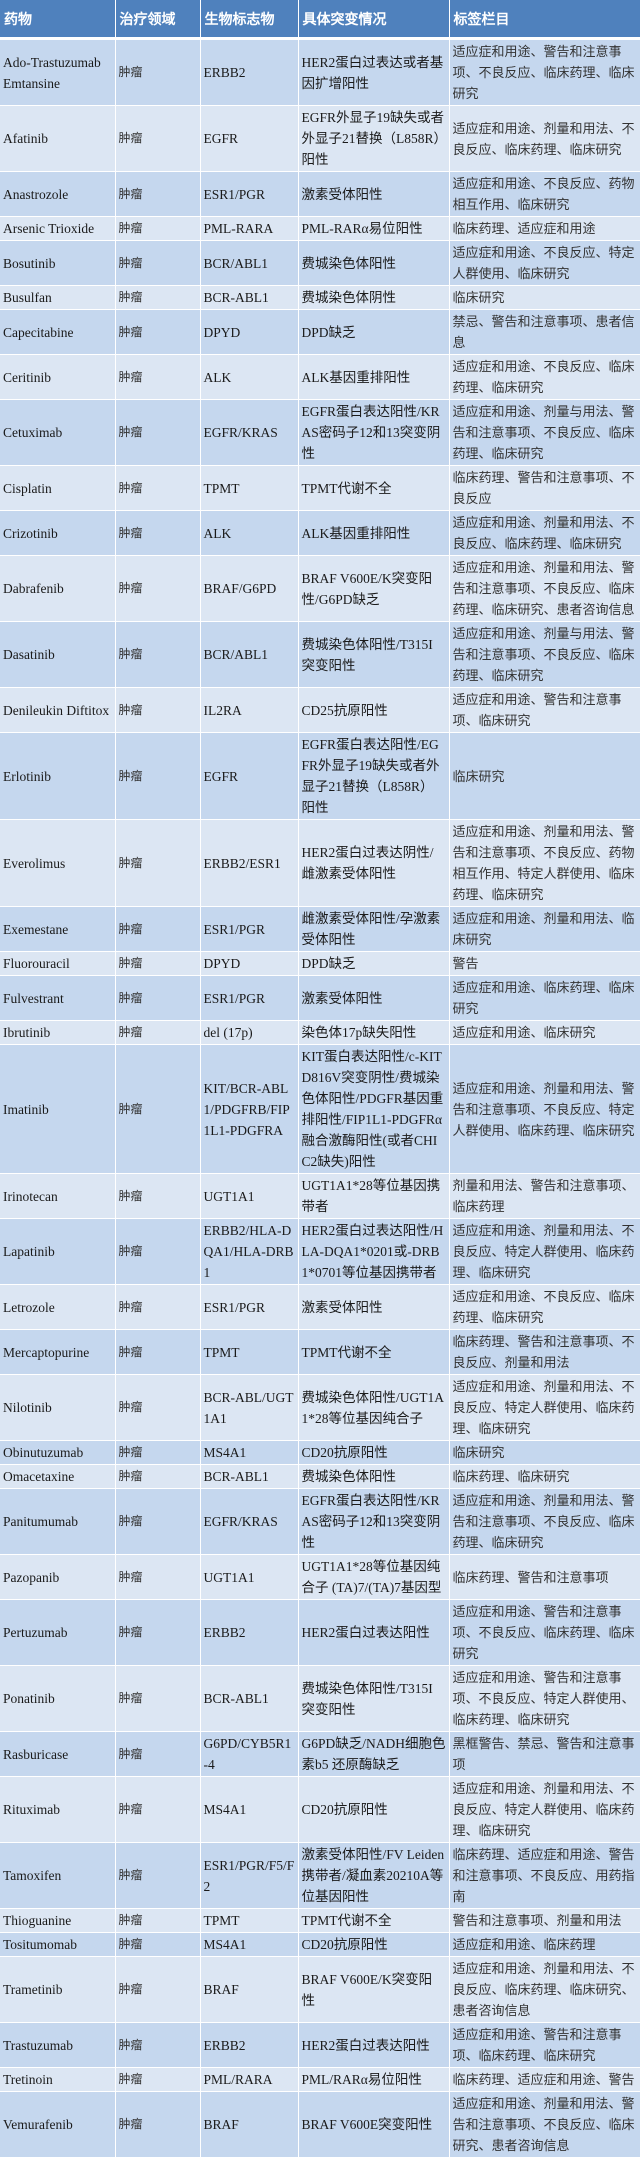 The image size is (640, 2158). What do you see at coordinates (58, 1875) in the screenshot?
I see `cell-drug: Tamoxifen` at bounding box center [58, 1875].